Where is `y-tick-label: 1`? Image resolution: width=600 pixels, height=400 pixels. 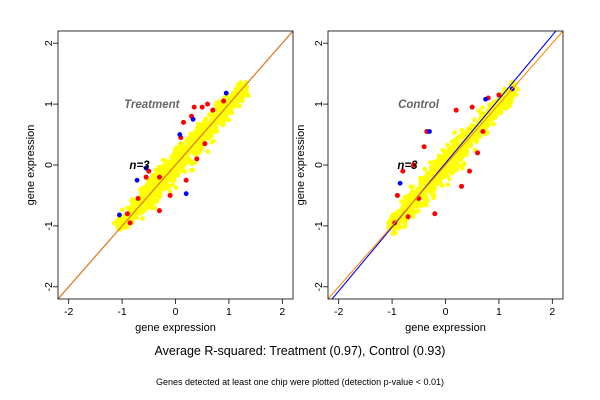 y-tick-label: 1 is located at coordinates (49, 104).